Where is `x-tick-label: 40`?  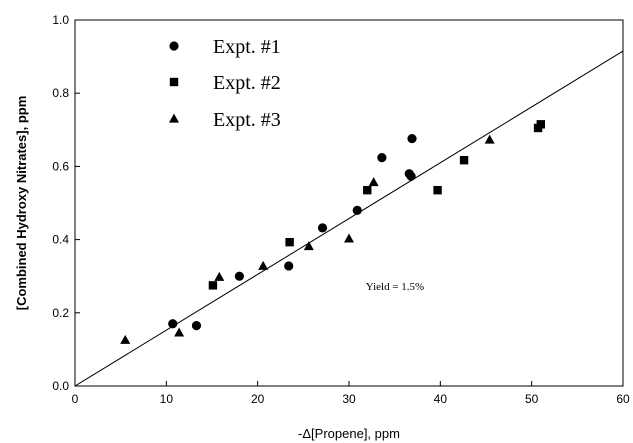 x-tick-label: 40 is located at coordinates (441, 399).